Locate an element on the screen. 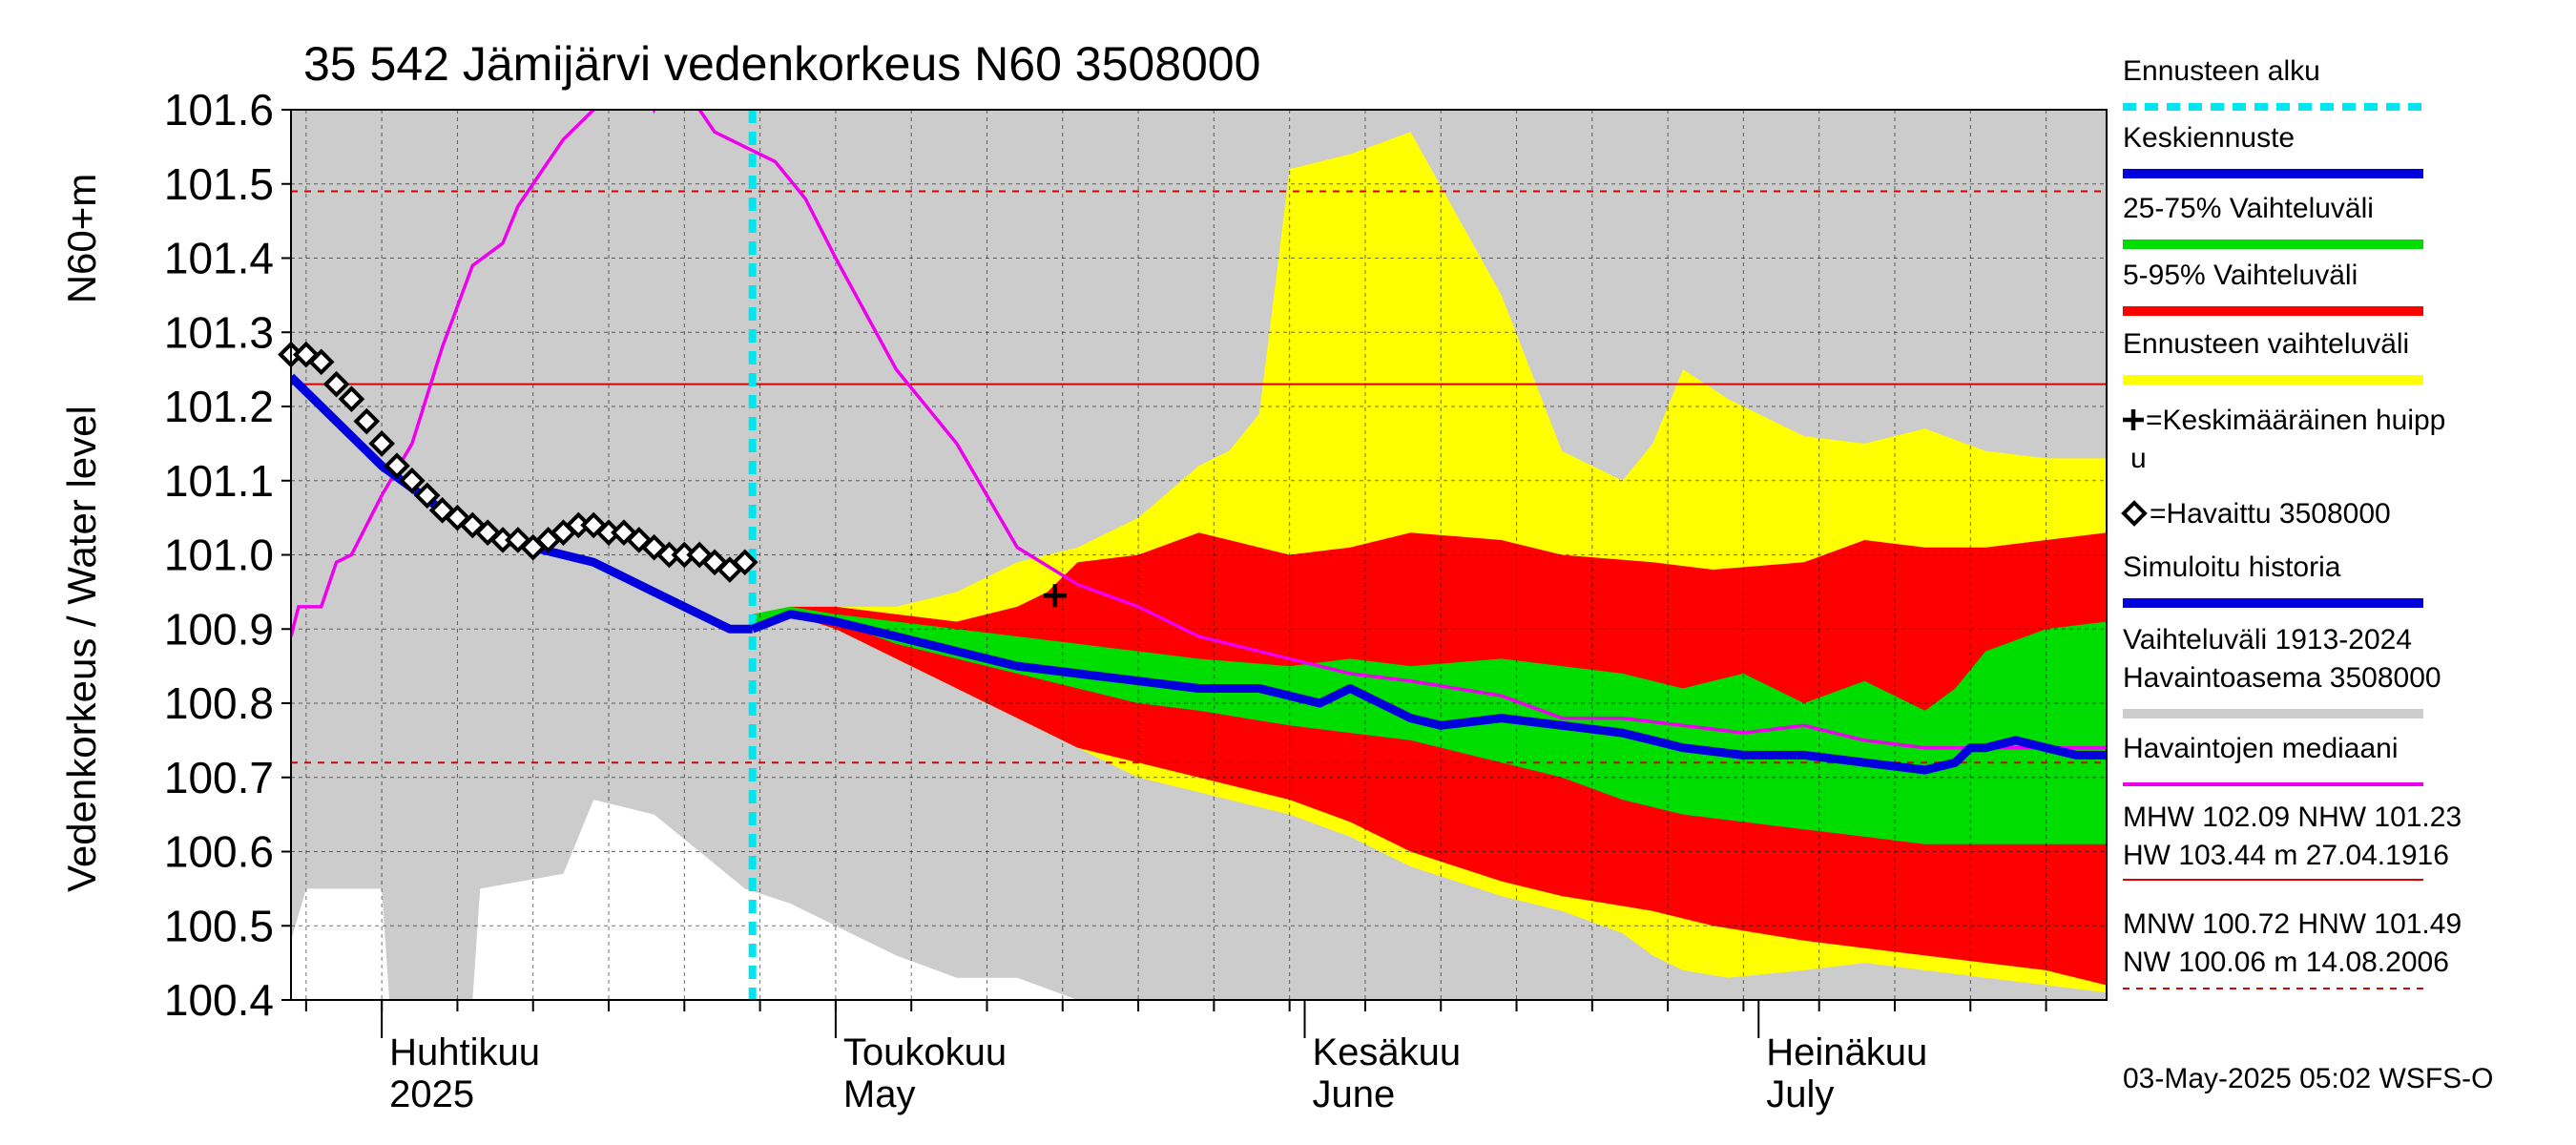  legend-forecast-range-label: Ennusteen vaihteluväli is located at coordinates (2266, 344).